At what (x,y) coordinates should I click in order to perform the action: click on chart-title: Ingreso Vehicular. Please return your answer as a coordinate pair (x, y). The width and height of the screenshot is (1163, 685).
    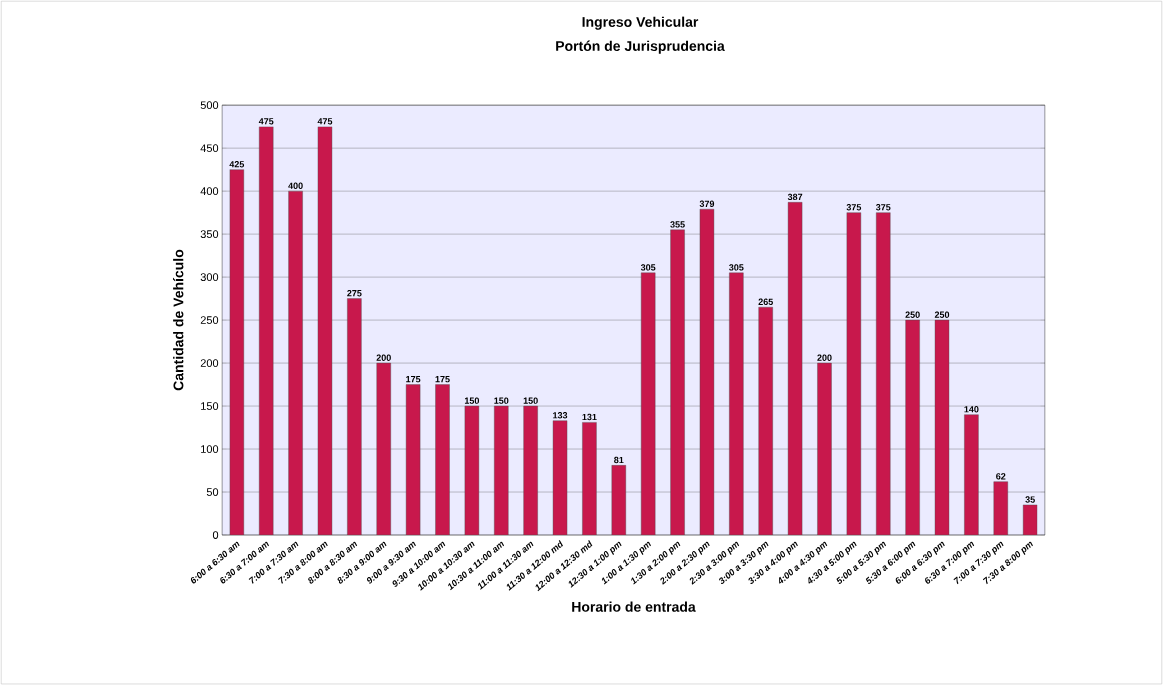
    Looking at the image, I should click on (640, 23).